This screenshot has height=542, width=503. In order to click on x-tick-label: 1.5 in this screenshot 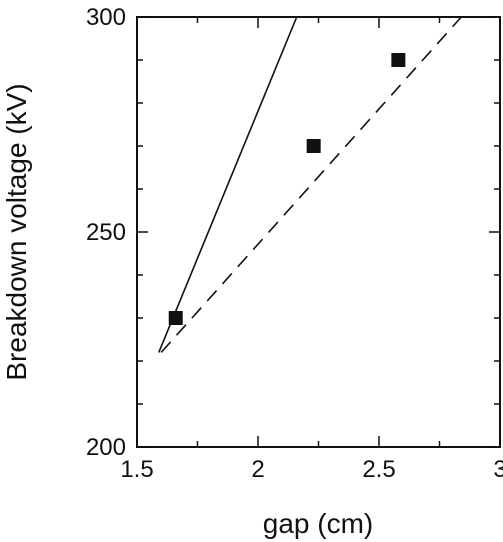, I will do `click(136, 469)`.